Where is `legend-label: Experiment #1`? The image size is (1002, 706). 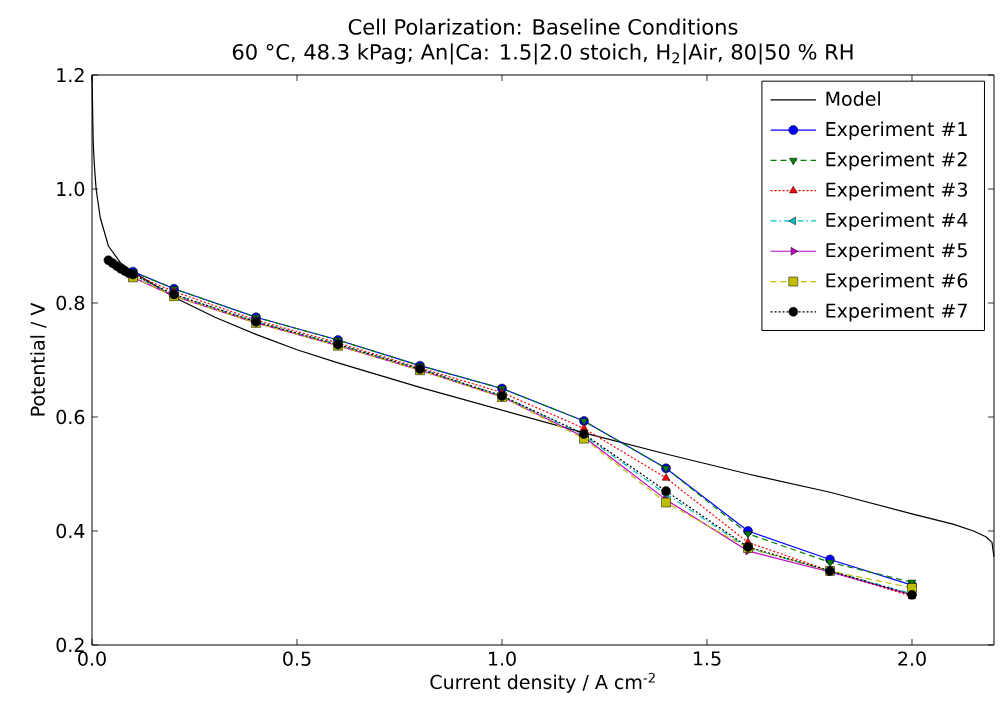
legend-label: Experiment #1 is located at coordinates (896, 130).